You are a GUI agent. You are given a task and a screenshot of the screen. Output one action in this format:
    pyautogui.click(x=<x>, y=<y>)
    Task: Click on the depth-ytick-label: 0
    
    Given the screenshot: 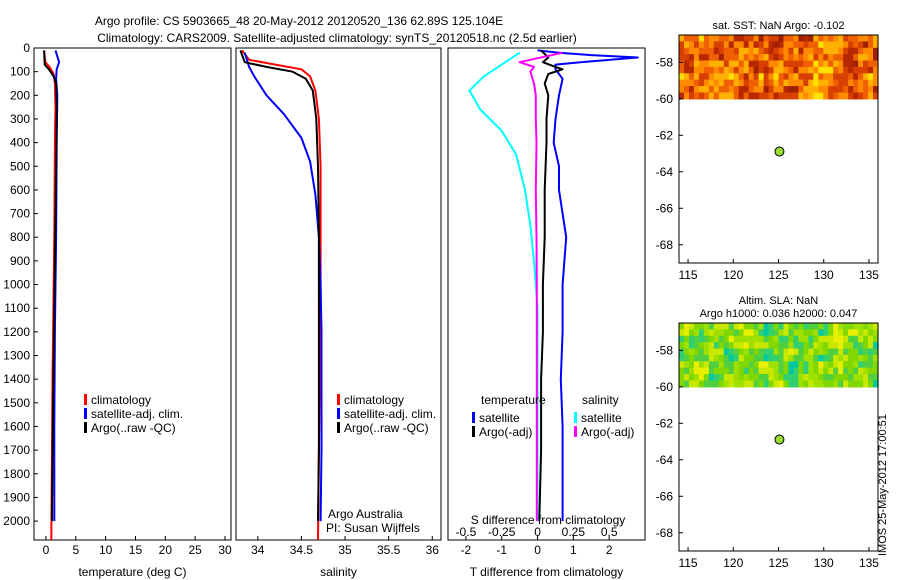 What is the action you would take?
    pyautogui.click(x=26, y=48)
    